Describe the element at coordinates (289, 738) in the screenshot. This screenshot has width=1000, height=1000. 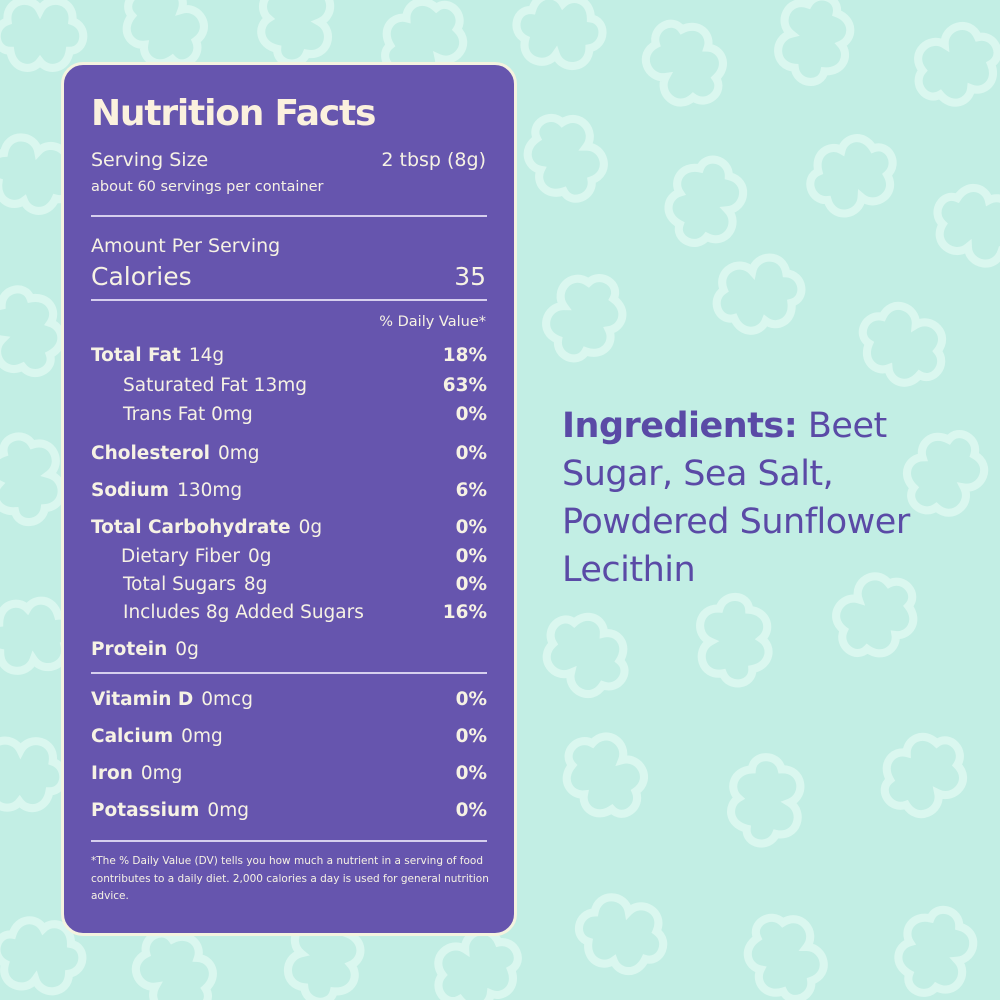
I see `nutrient-row: Calcium 0mg 0%` at that location.